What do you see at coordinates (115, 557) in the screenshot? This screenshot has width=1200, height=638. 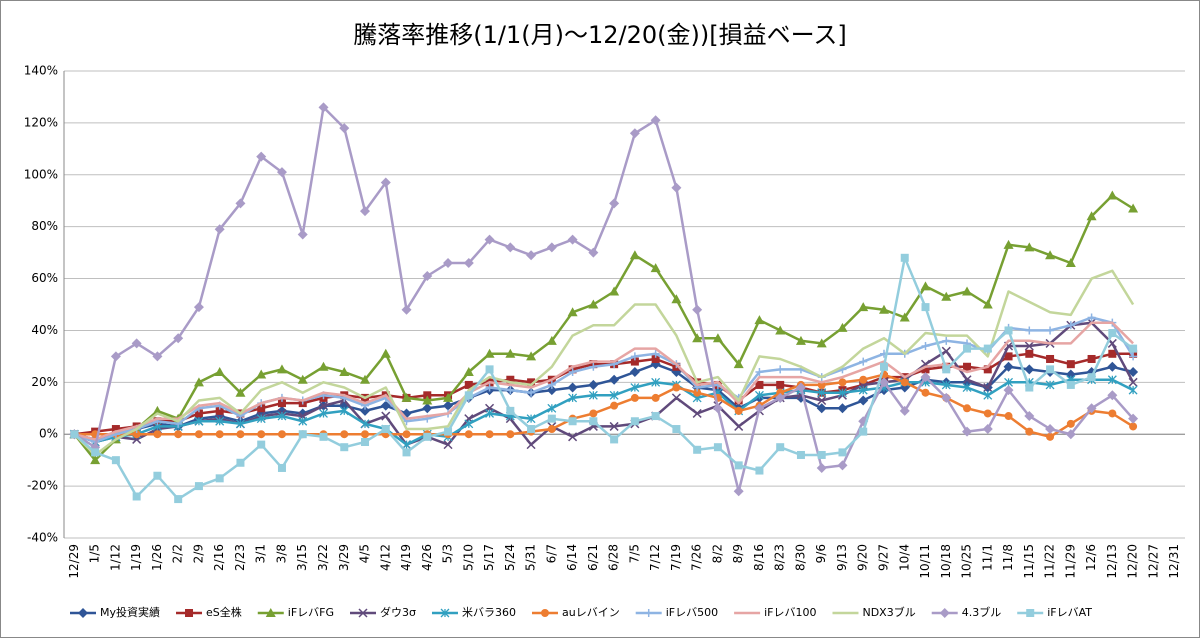 I see `x-tick-label: 1/12` at bounding box center [115, 557].